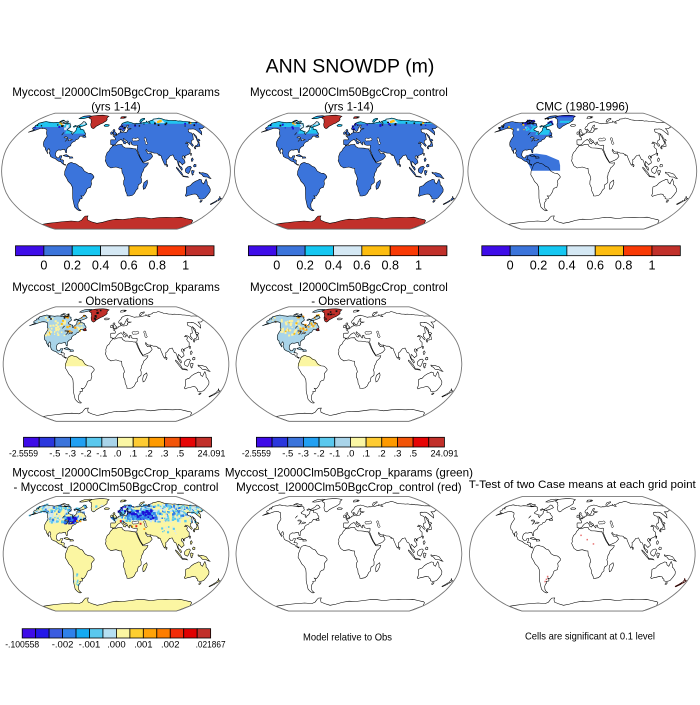 This screenshot has height=705, width=700. What do you see at coordinates (90, 645) in the screenshot?
I see `svg-text: -.001` at bounding box center [90, 645].